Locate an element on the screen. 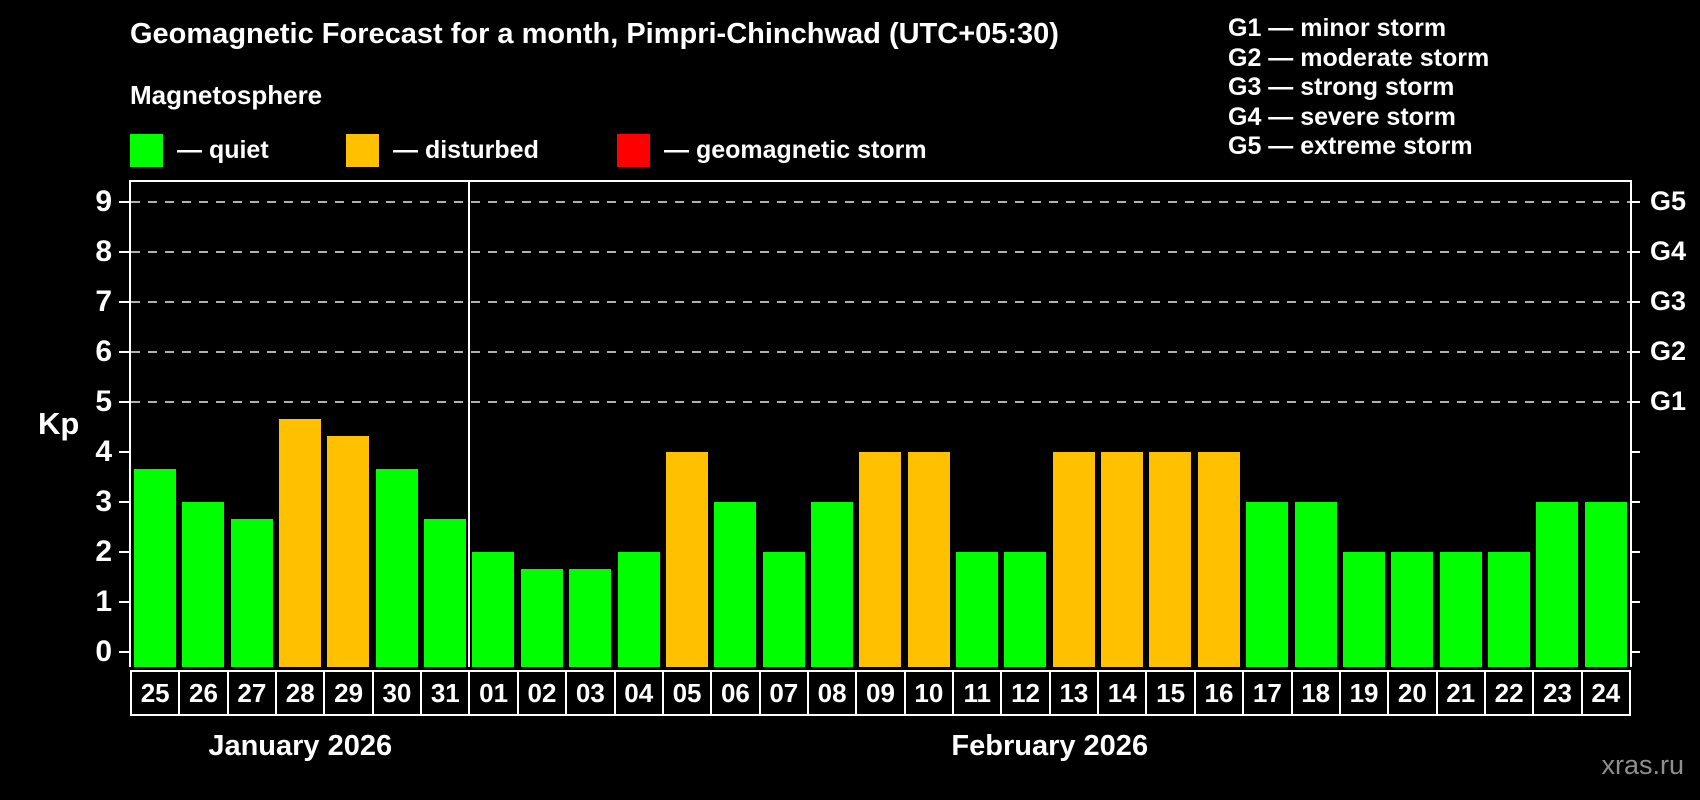 The image size is (1700, 800). gridline-kp7 is located at coordinates (880, 302).